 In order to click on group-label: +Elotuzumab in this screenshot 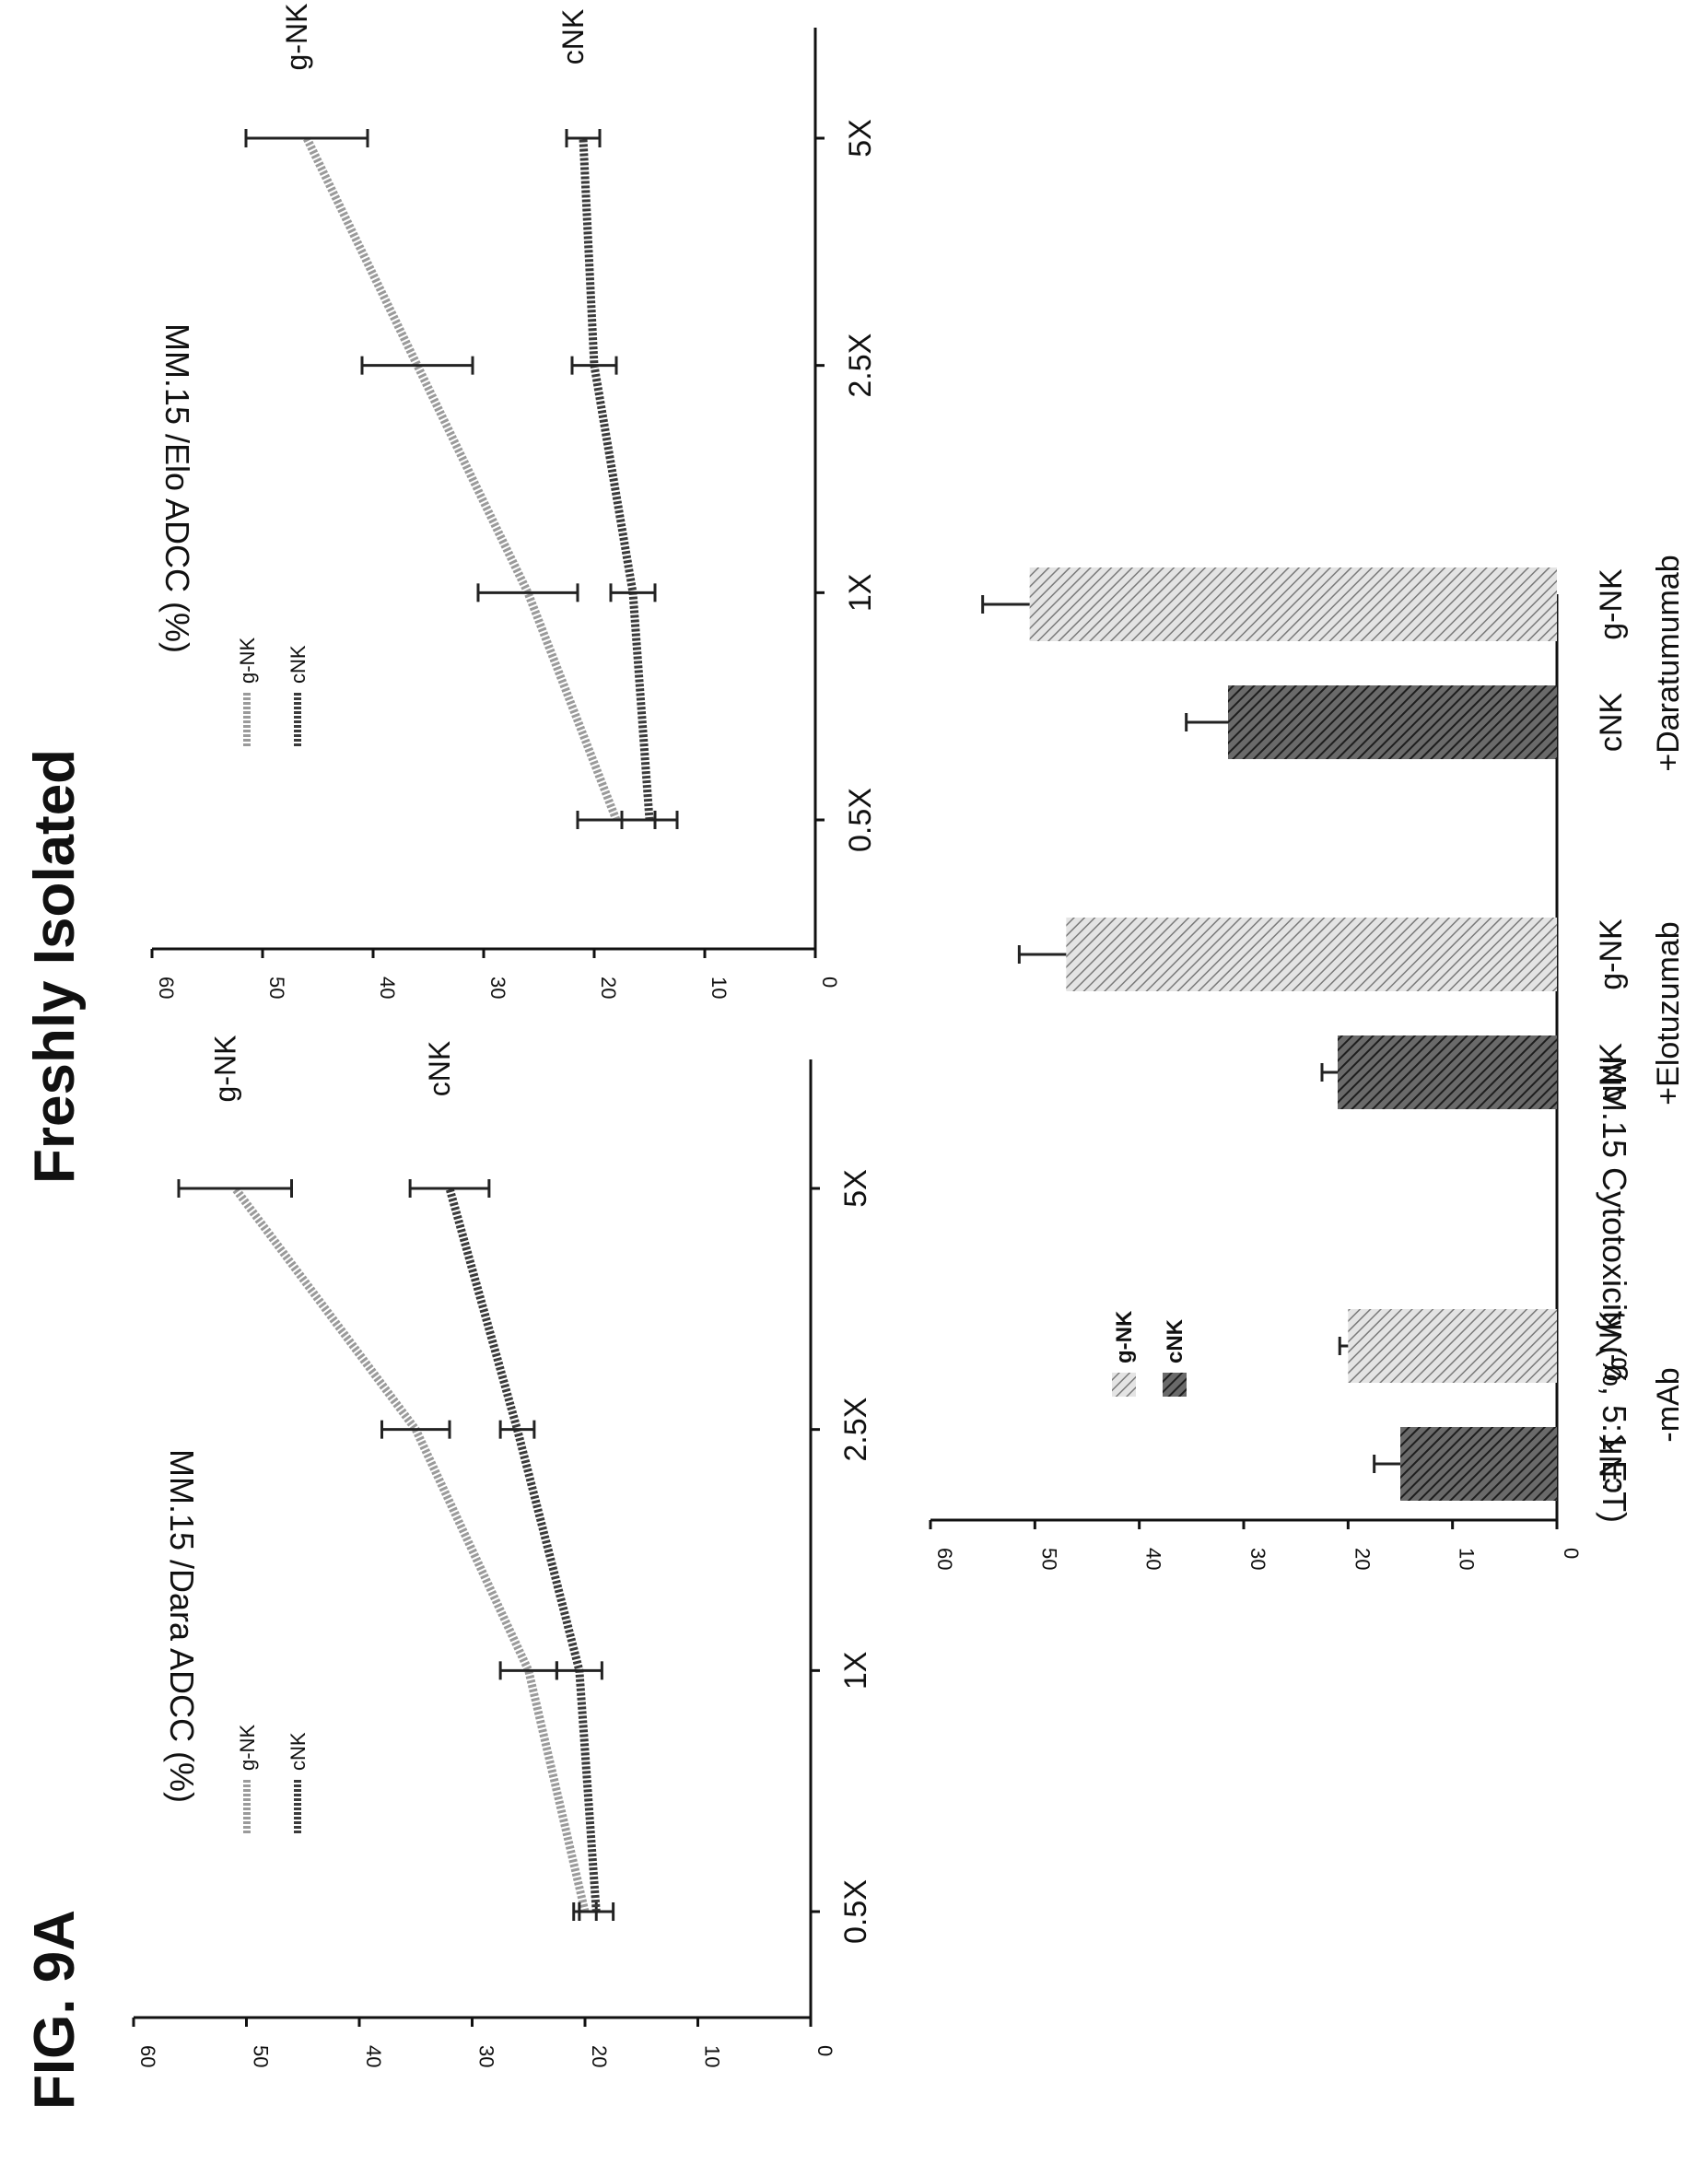, I will do `click(1668, 1013)`.